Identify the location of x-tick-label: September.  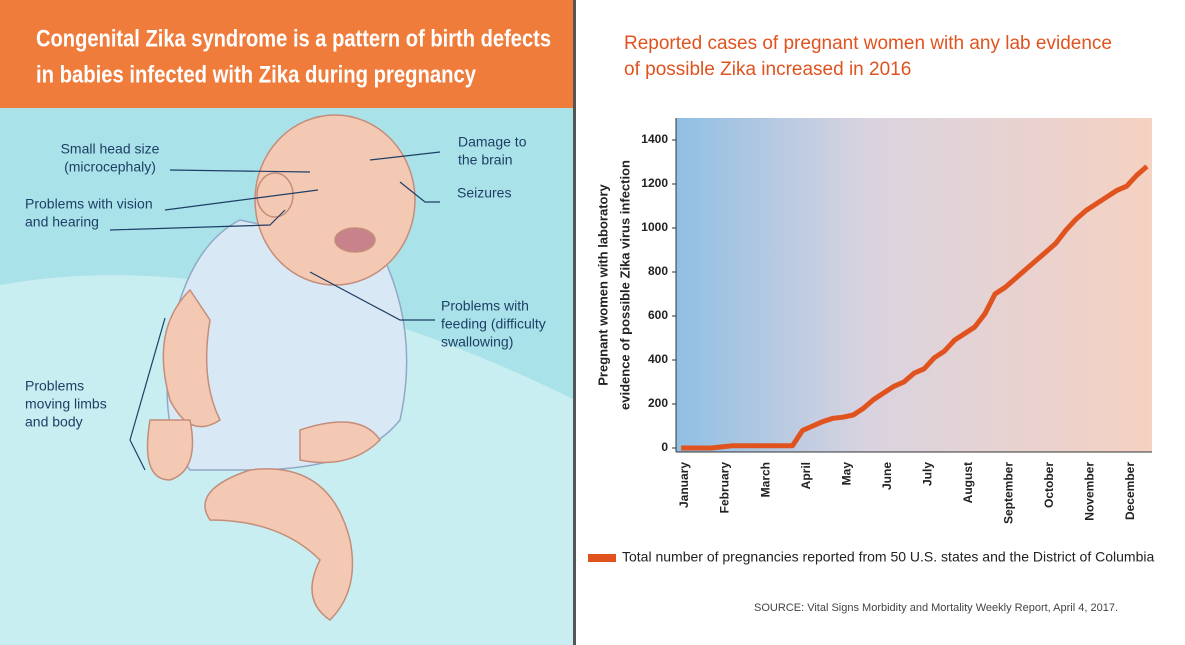
(1008, 493).